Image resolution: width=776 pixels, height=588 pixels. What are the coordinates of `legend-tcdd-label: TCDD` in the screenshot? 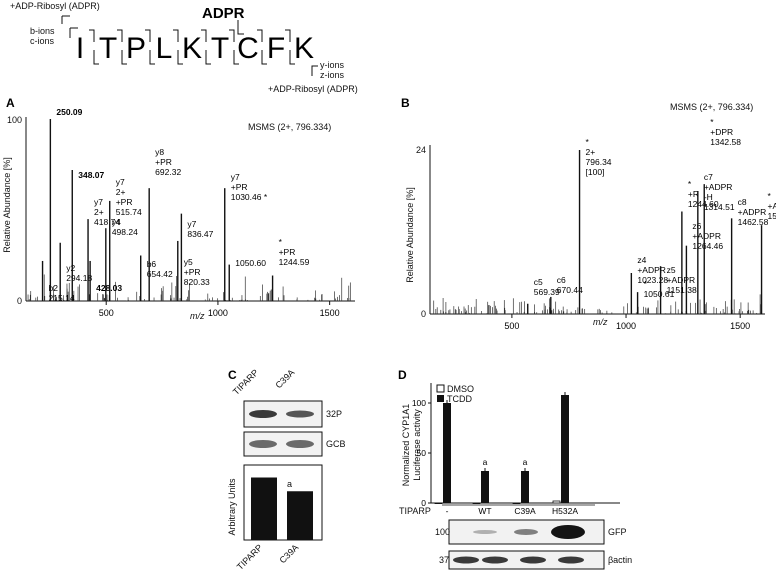 It's located at (459, 399).